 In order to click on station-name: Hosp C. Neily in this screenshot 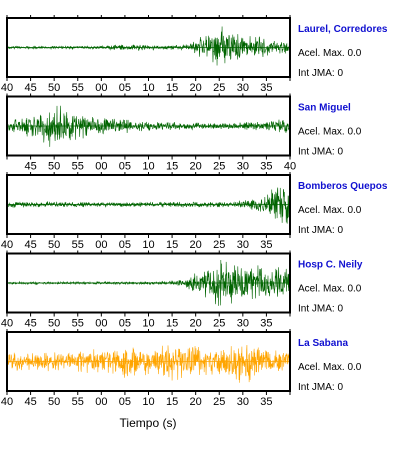, I will do `click(330, 265)`.